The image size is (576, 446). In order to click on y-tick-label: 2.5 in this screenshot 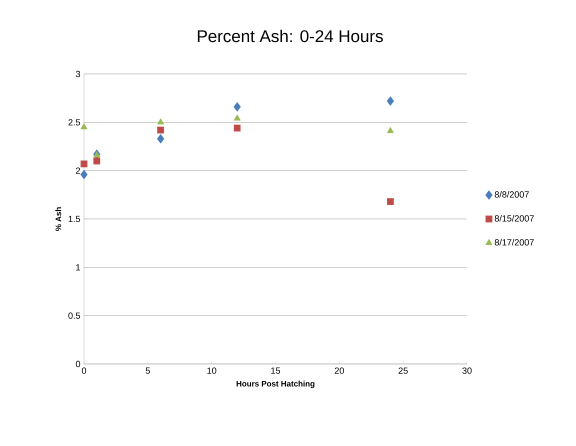, I will do `click(74, 122)`.